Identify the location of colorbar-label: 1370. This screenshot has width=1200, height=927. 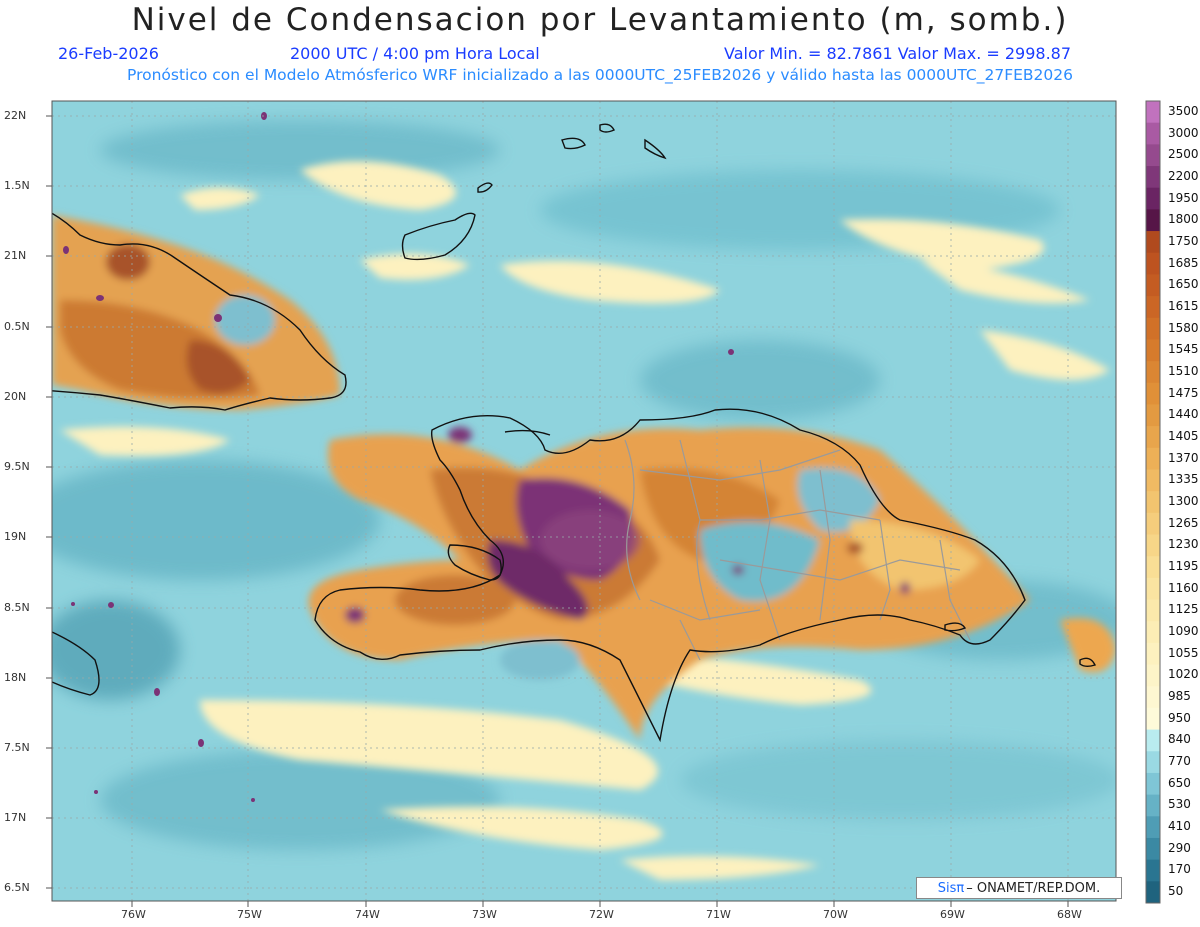
(1183, 457).